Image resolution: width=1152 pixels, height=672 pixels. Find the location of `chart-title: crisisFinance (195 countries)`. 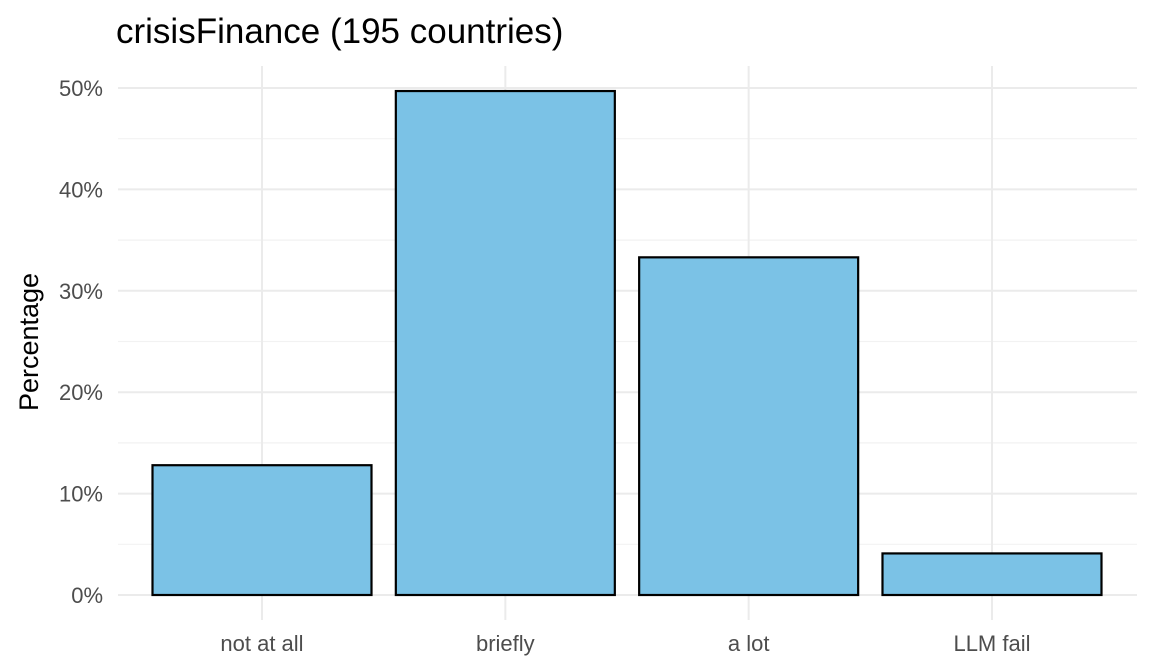

chart-title: crisisFinance (195 countries) is located at coordinates (339, 31).